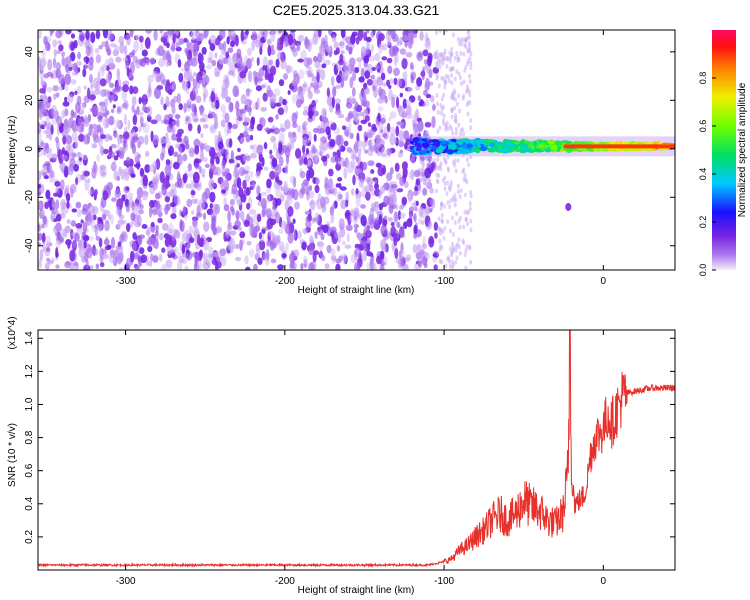 The height and width of the screenshot is (600, 750). I want to click on heatmap-cell-2036, so click(223, 164).